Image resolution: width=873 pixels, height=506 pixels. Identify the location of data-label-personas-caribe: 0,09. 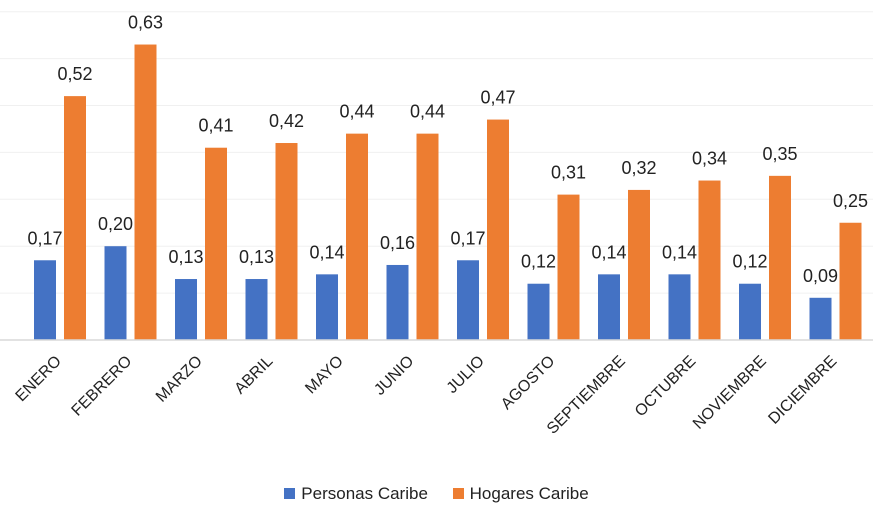
(820, 276).